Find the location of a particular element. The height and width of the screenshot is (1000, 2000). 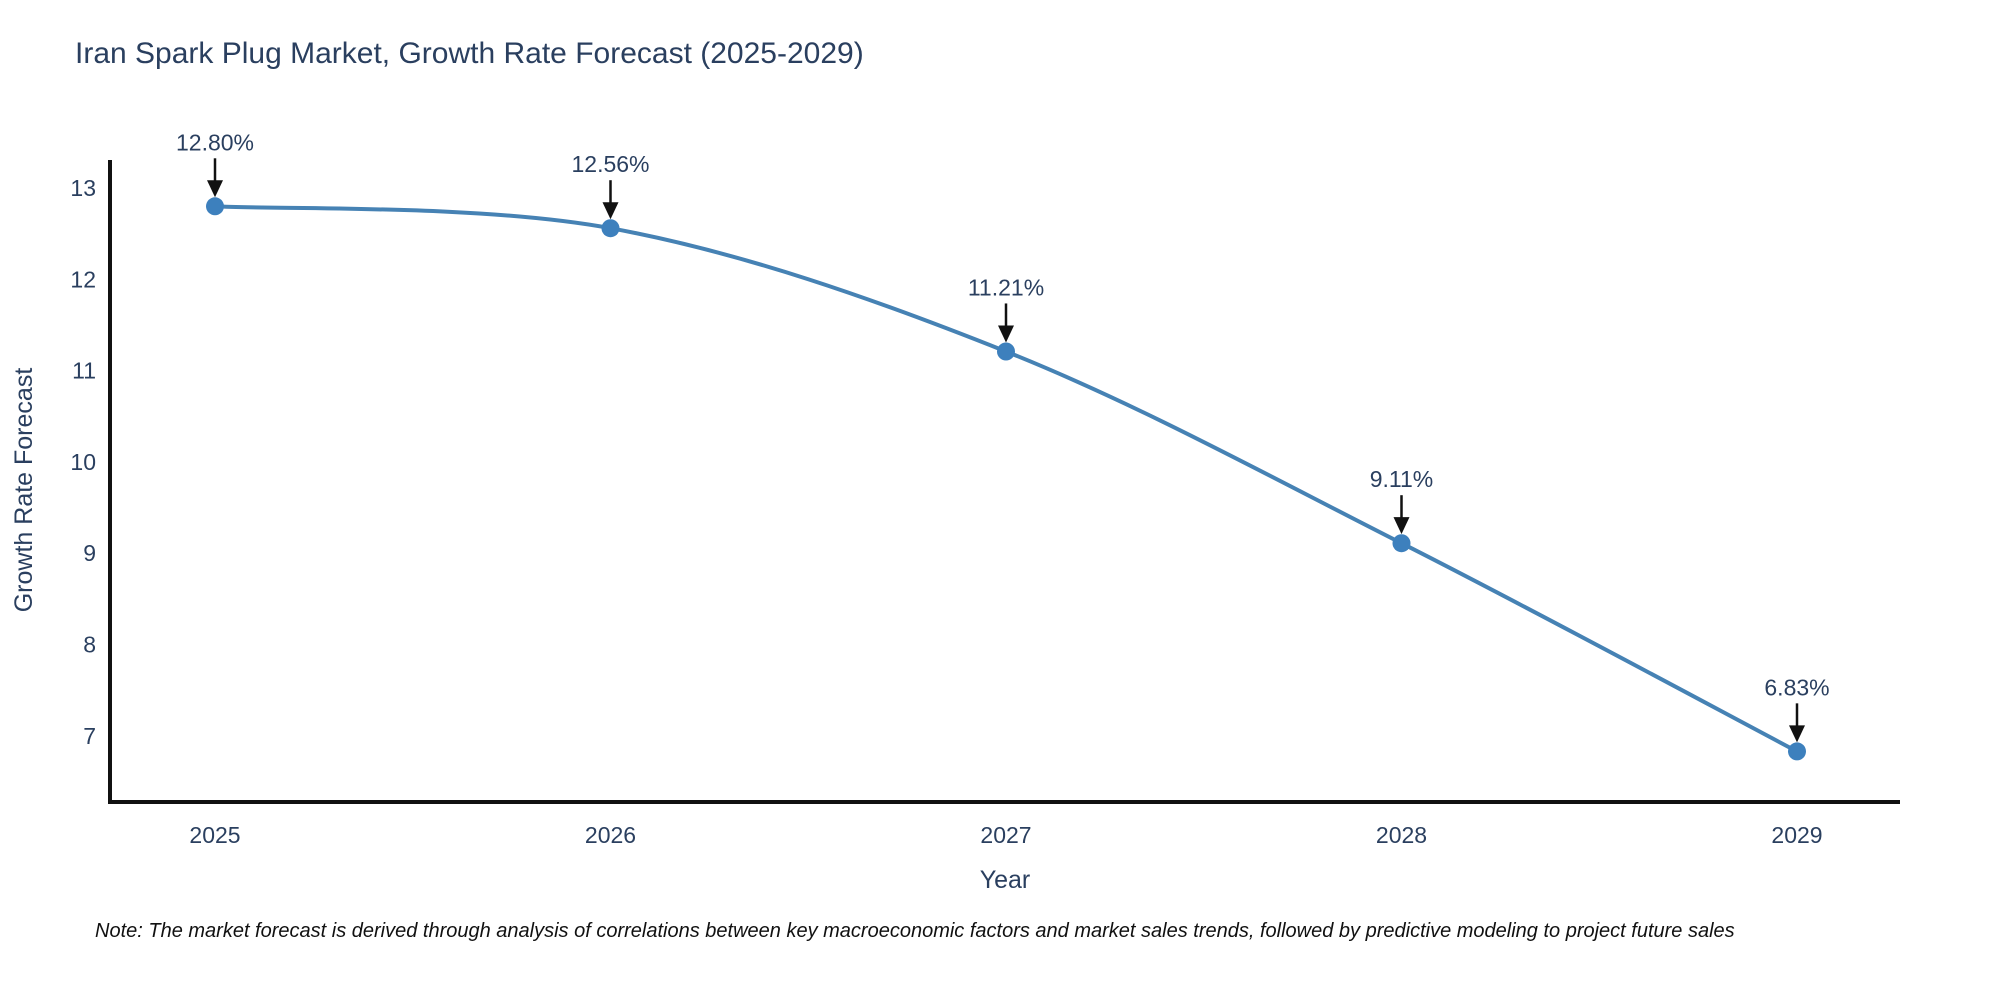

data-point-value-label: 6.83% is located at coordinates (1796, 687).